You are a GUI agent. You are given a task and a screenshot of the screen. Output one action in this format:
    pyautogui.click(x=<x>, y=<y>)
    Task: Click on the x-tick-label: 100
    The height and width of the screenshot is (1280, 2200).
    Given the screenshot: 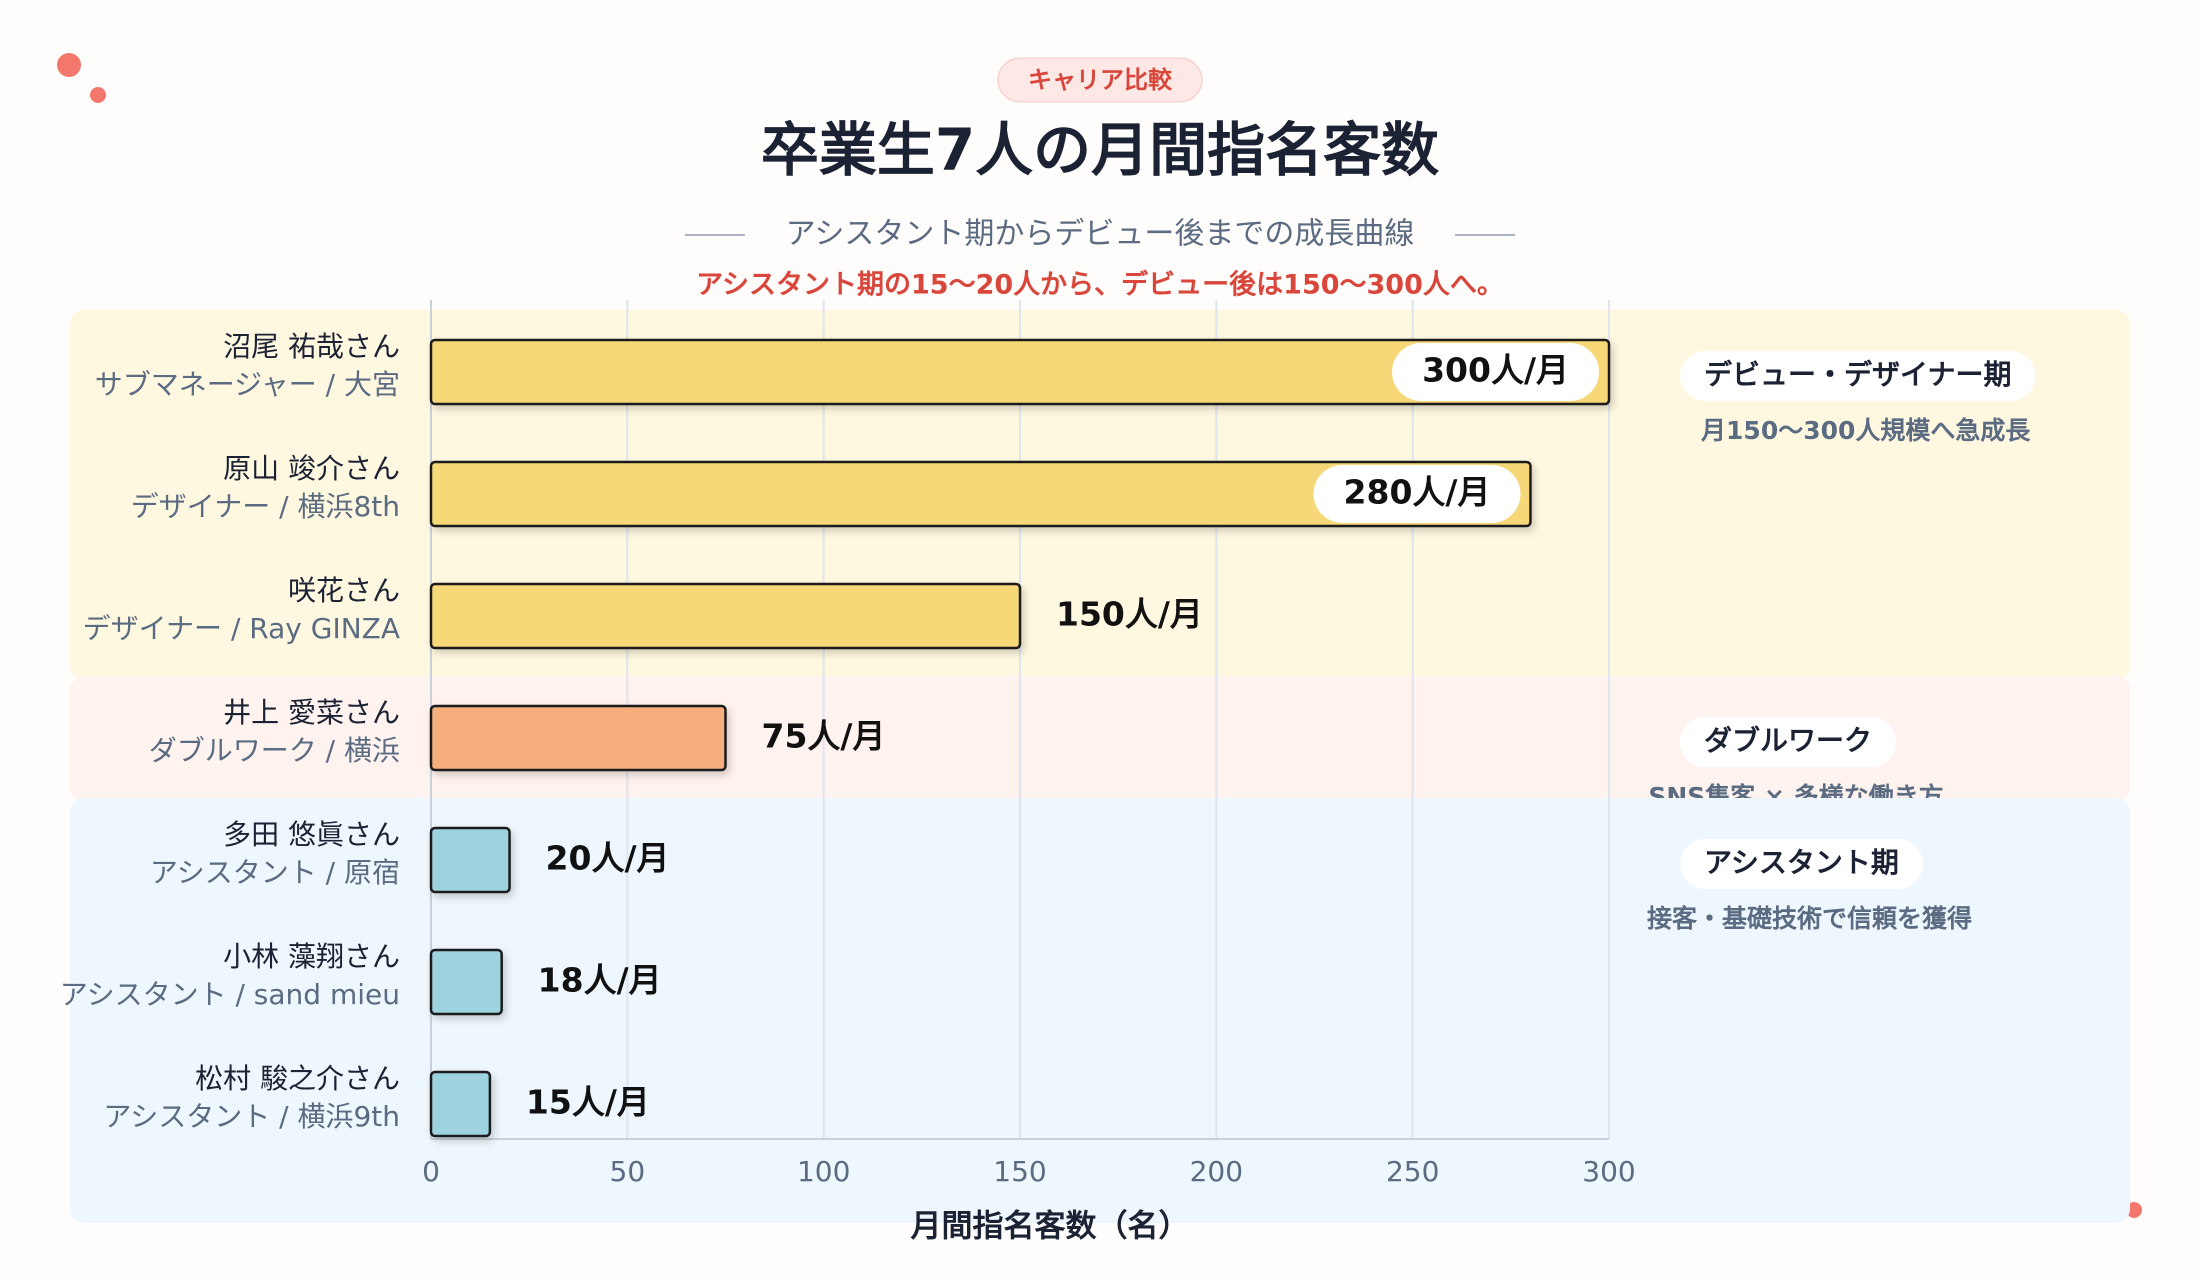 What is the action you would take?
    pyautogui.click(x=823, y=1171)
    